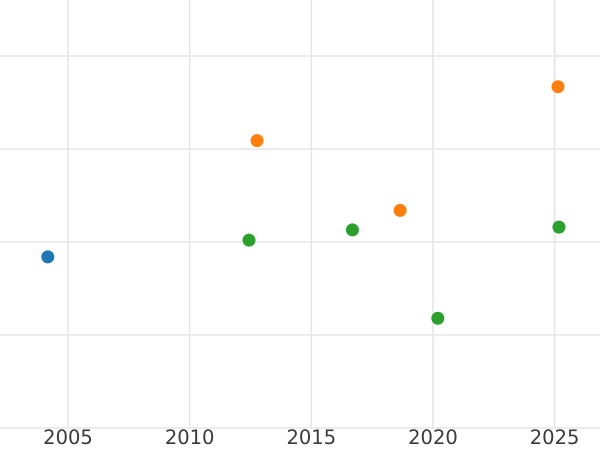 This screenshot has height=450, width=600. Describe the element at coordinates (48, 257) in the screenshot. I see `data-point-blue` at that location.